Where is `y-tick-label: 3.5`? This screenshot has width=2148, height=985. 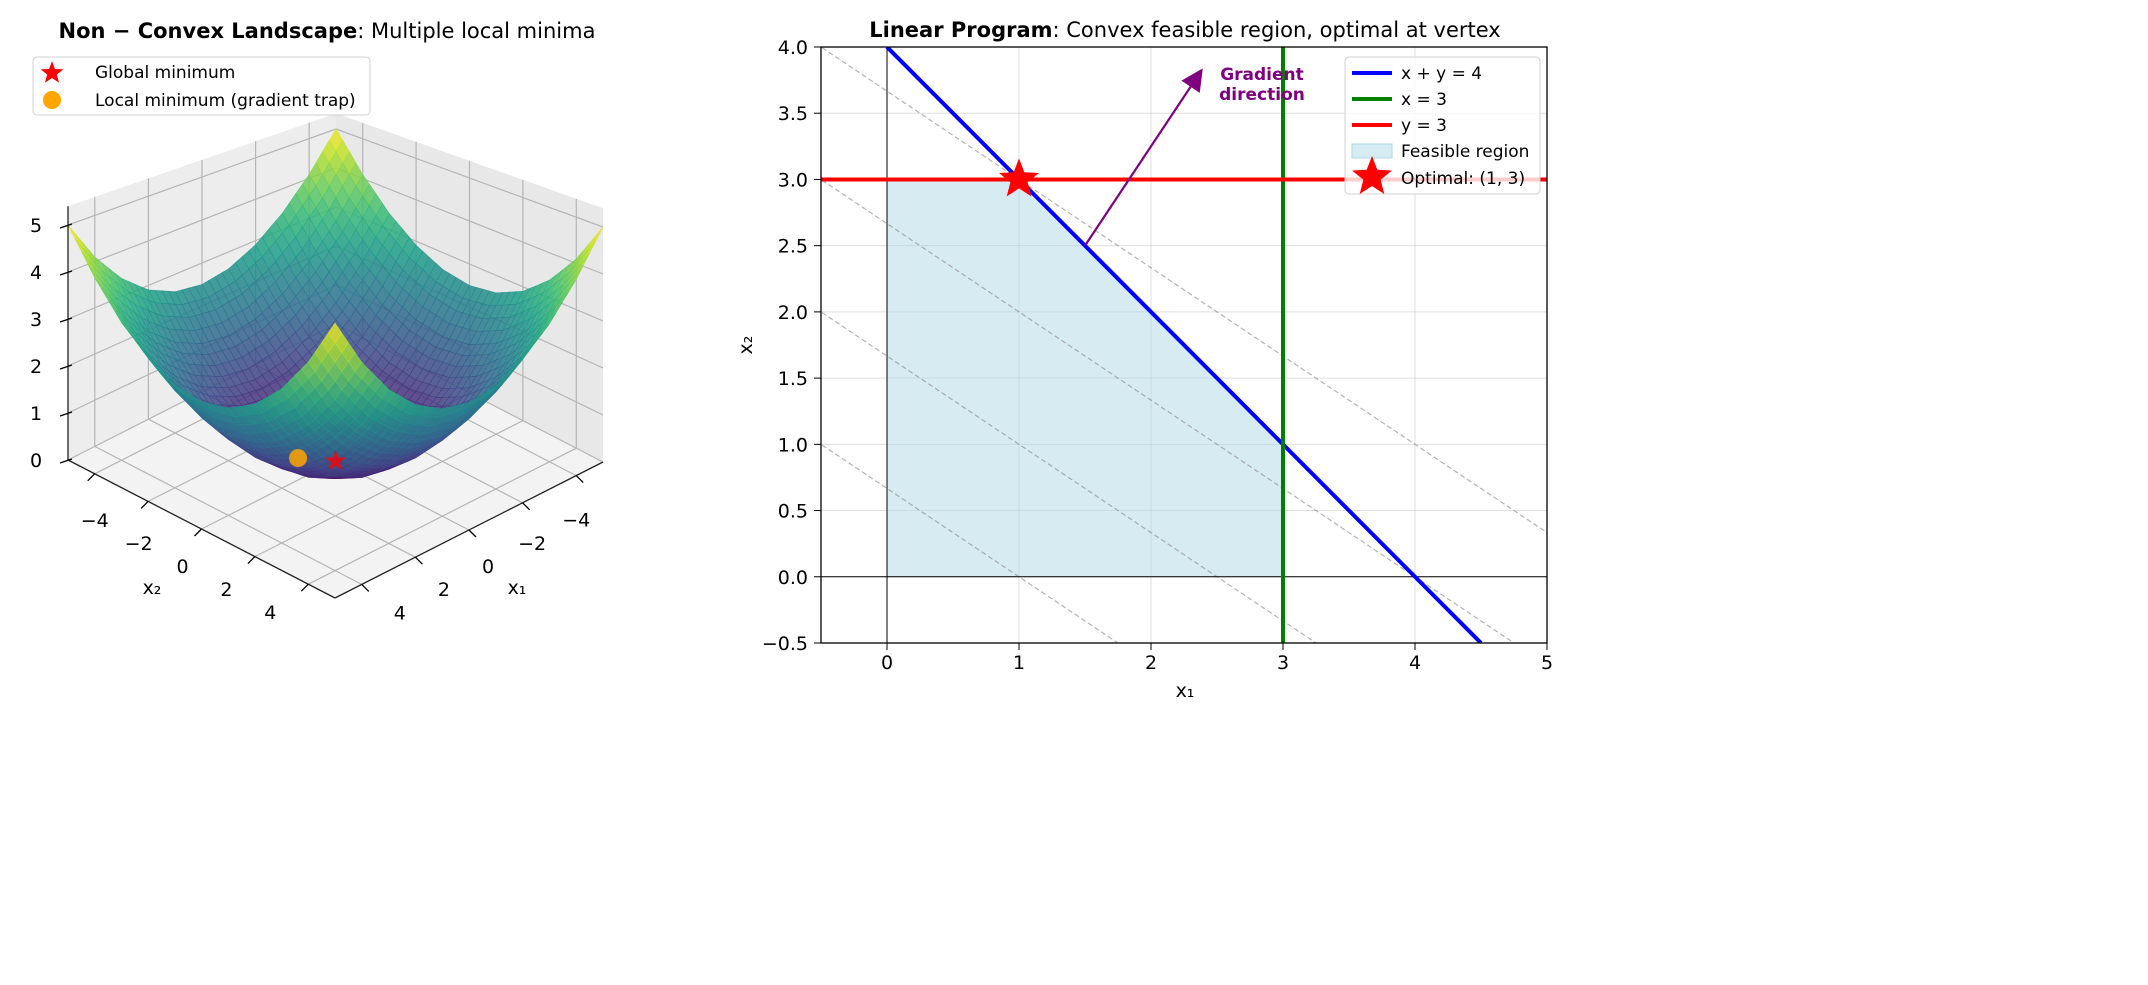
y-tick-label: 3.5 is located at coordinates (793, 114).